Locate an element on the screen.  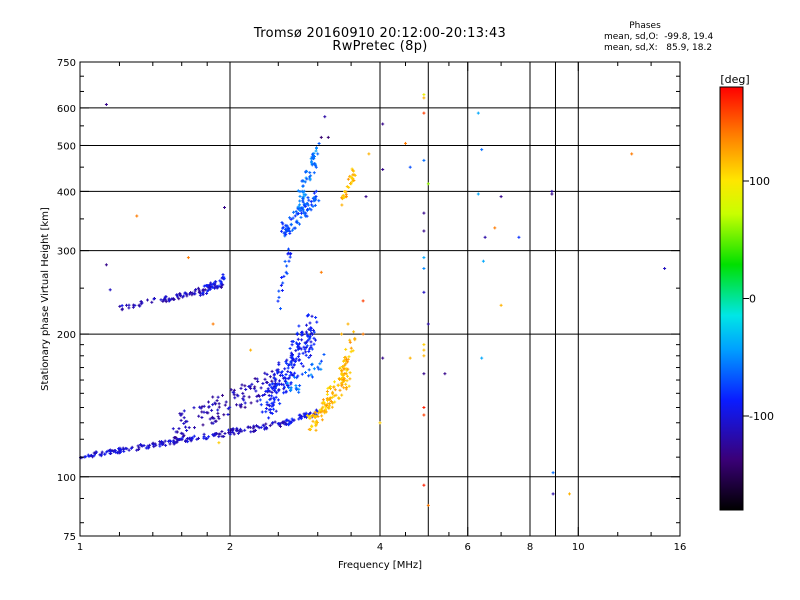
y-tick-label: 75 is located at coordinates (69, 537).